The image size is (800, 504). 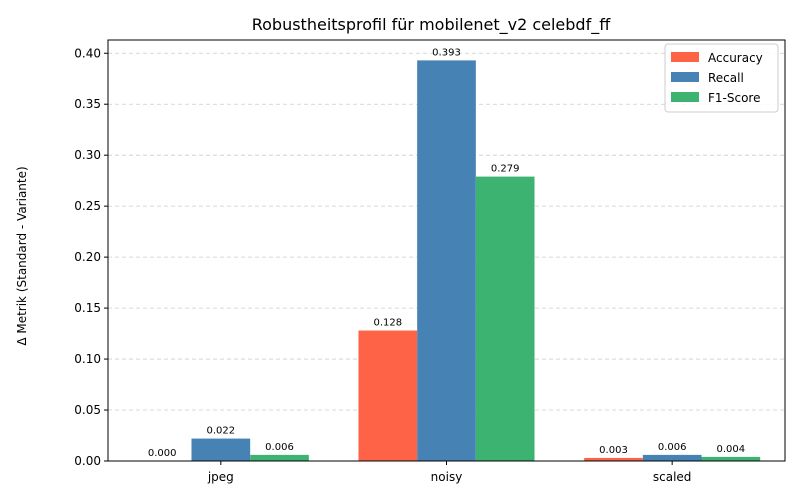 What do you see at coordinates (87, 53) in the screenshot?
I see `y-tick-label: 0.40` at bounding box center [87, 53].